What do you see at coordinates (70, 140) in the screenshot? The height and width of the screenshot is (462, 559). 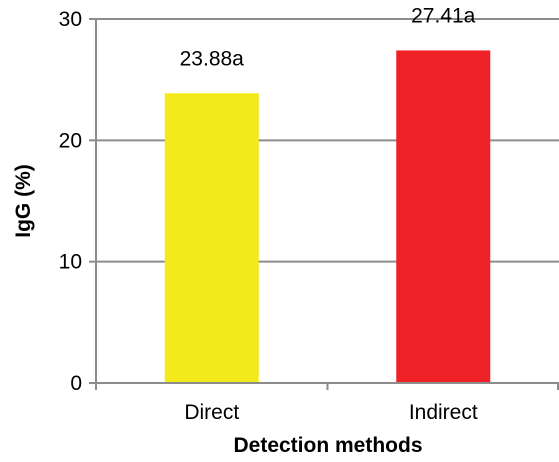 I see `y-tick-label: 20` at bounding box center [70, 140].